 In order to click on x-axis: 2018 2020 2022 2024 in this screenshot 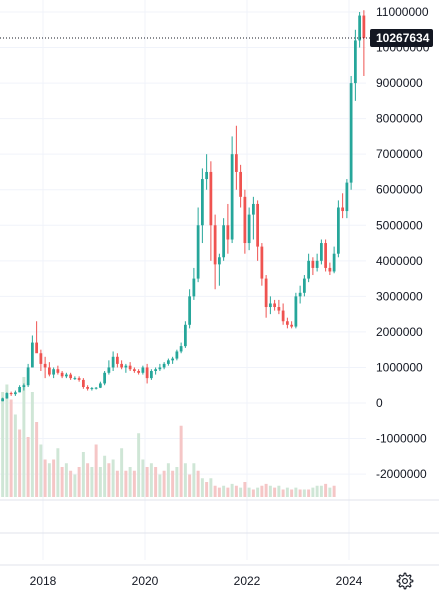, I will do `click(196, 581)`.